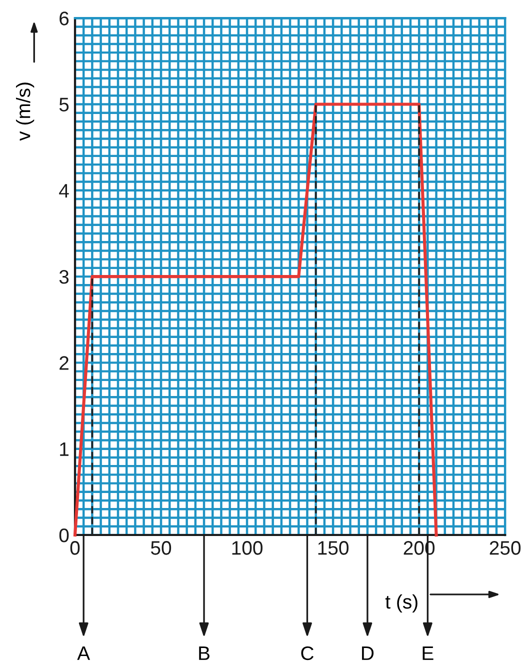  Describe the element at coordinates (64, 105) in the screenshot. I see `y-tick-label: 5` at that location.